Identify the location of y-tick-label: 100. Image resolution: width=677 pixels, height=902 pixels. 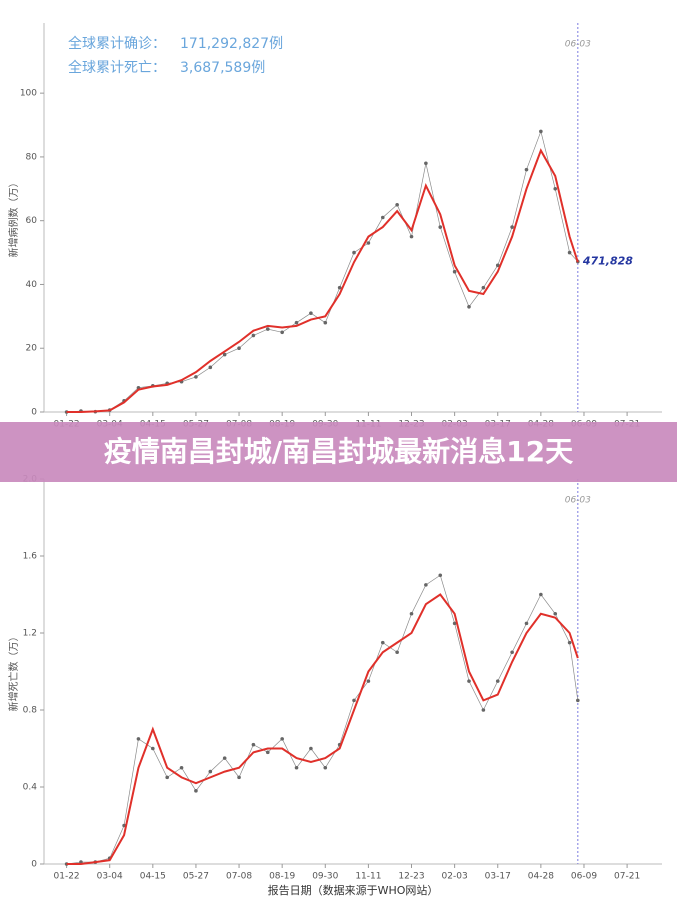
(28, 94).